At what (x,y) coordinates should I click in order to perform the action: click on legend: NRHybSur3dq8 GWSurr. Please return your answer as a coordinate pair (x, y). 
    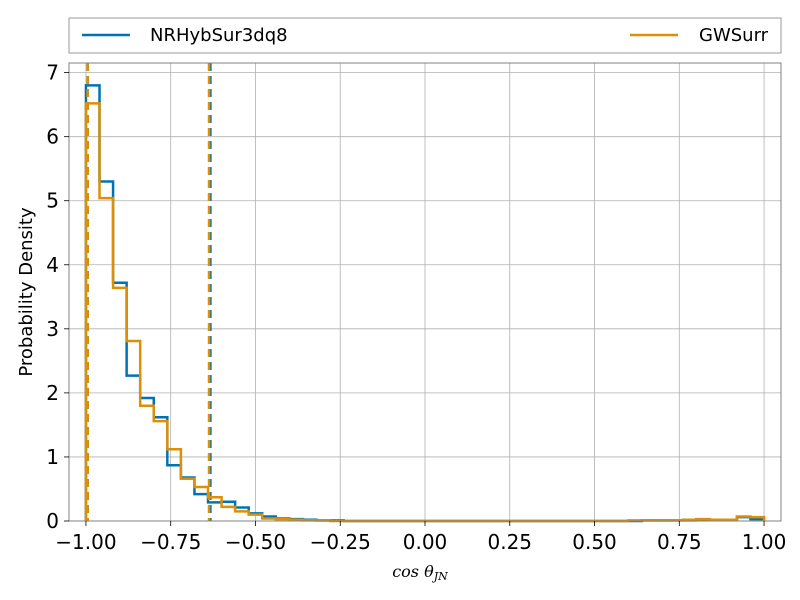
    Looking at the image, I should click on (425, 35).